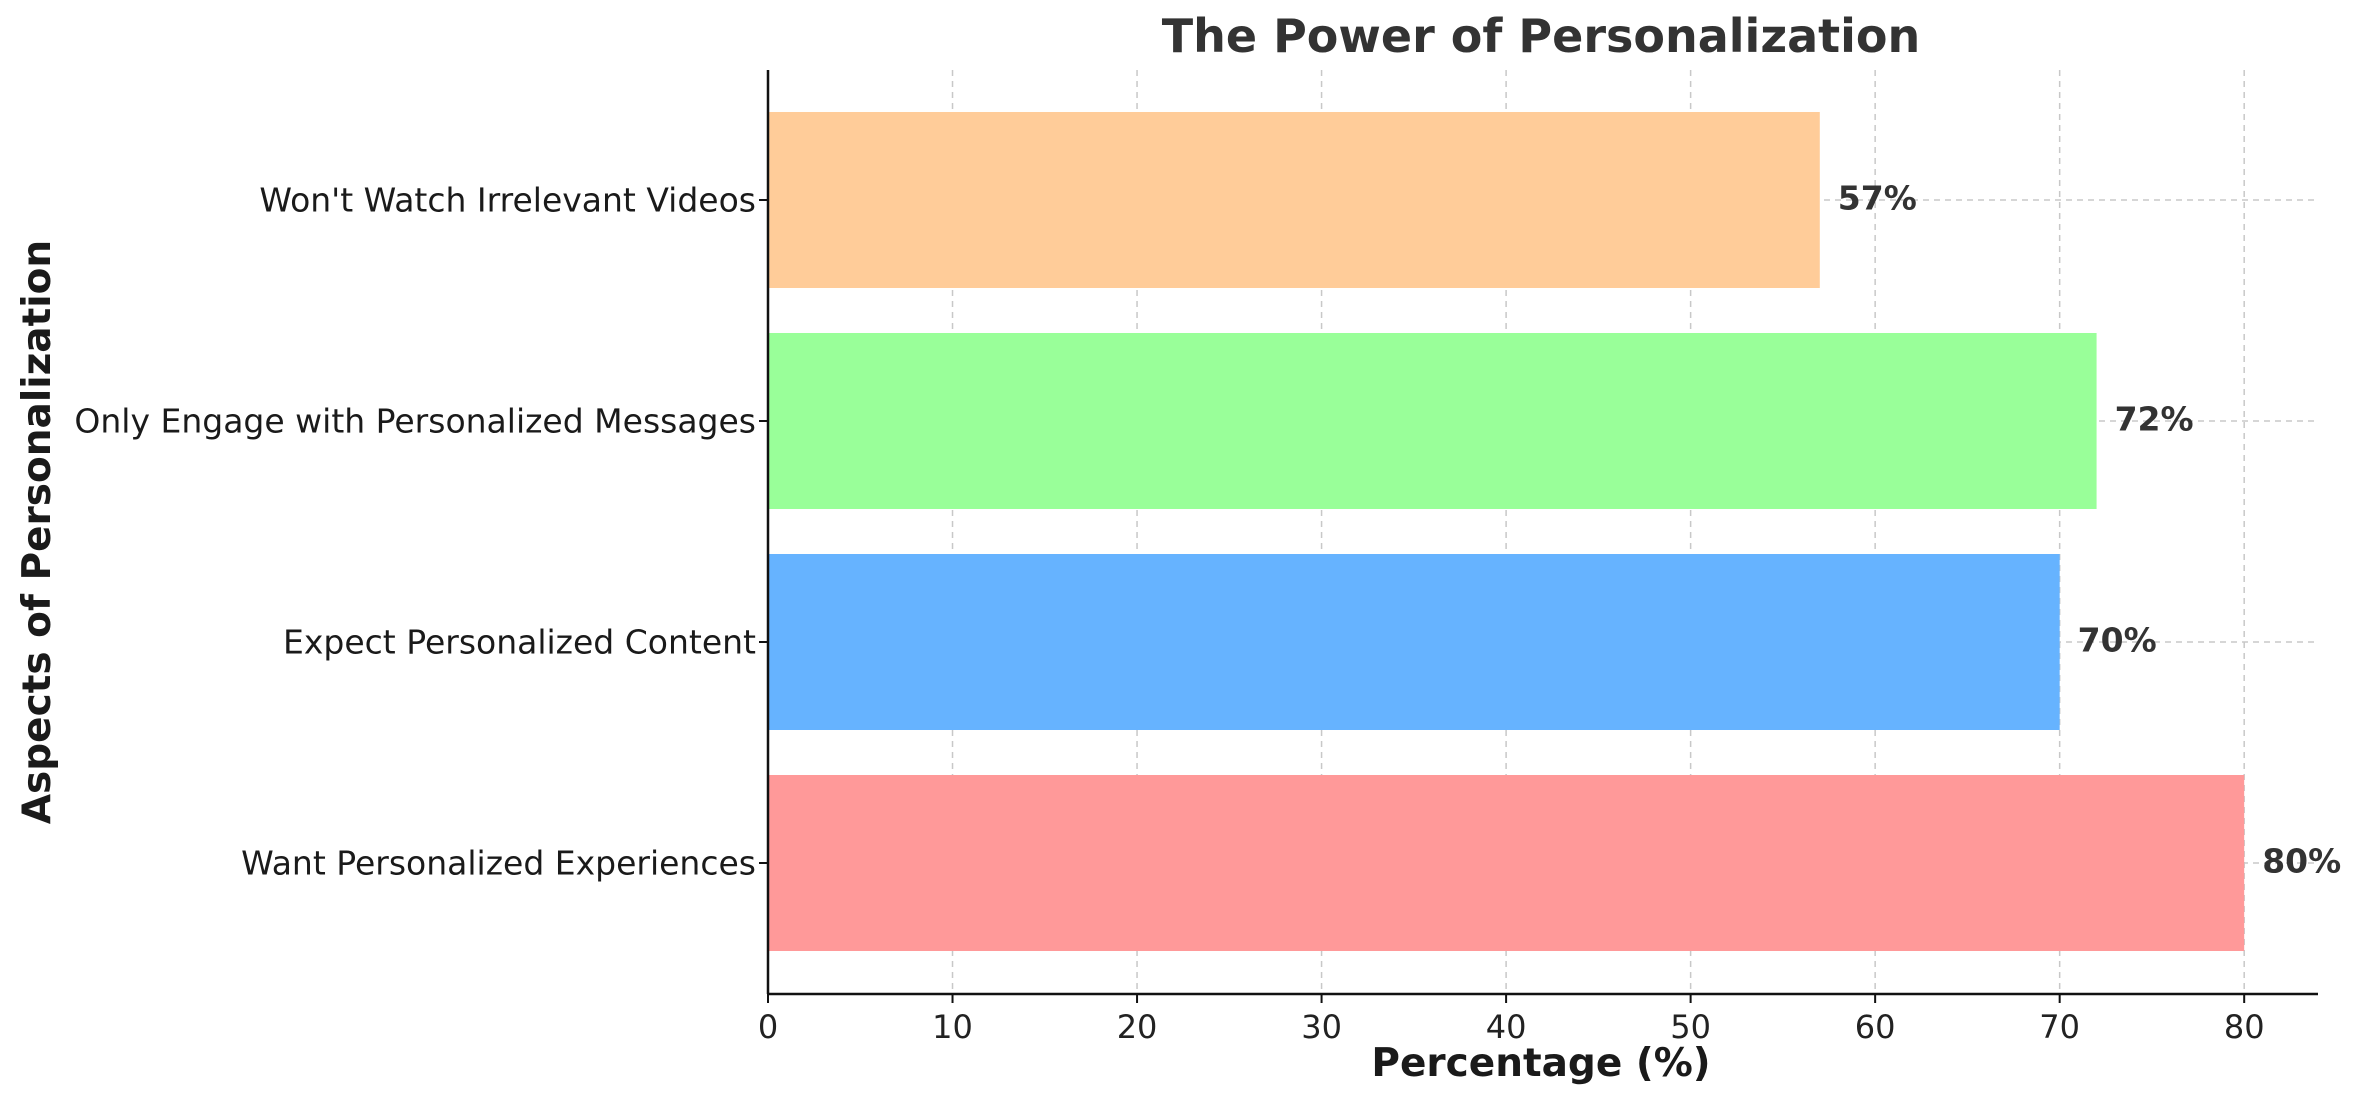 The height and width of the screenshot is (1106, 2362). What do you see at coordinates (2117, 640) in the screenshot?
I see `data-label-2: 70%` at bounding box center [2117, 640].